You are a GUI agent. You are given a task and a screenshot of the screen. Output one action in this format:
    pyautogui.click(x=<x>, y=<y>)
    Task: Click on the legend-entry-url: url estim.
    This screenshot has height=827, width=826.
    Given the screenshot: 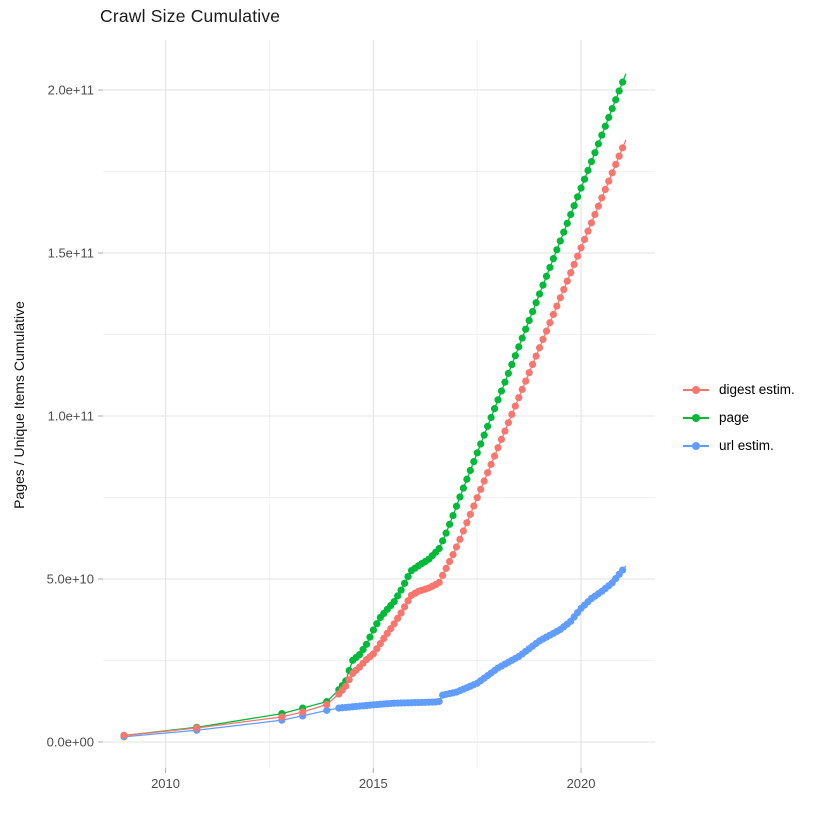 What is the action you would take?
    pyautogui.click(x=739, y=445)
    